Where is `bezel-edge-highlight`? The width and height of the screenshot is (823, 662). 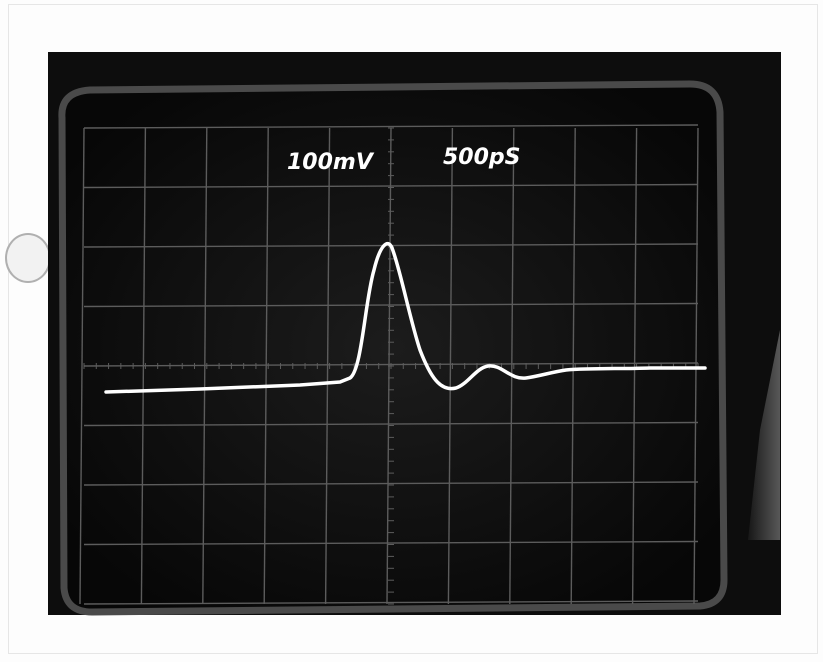 bezel-edge-highlight is located at coordinates (764, 435).